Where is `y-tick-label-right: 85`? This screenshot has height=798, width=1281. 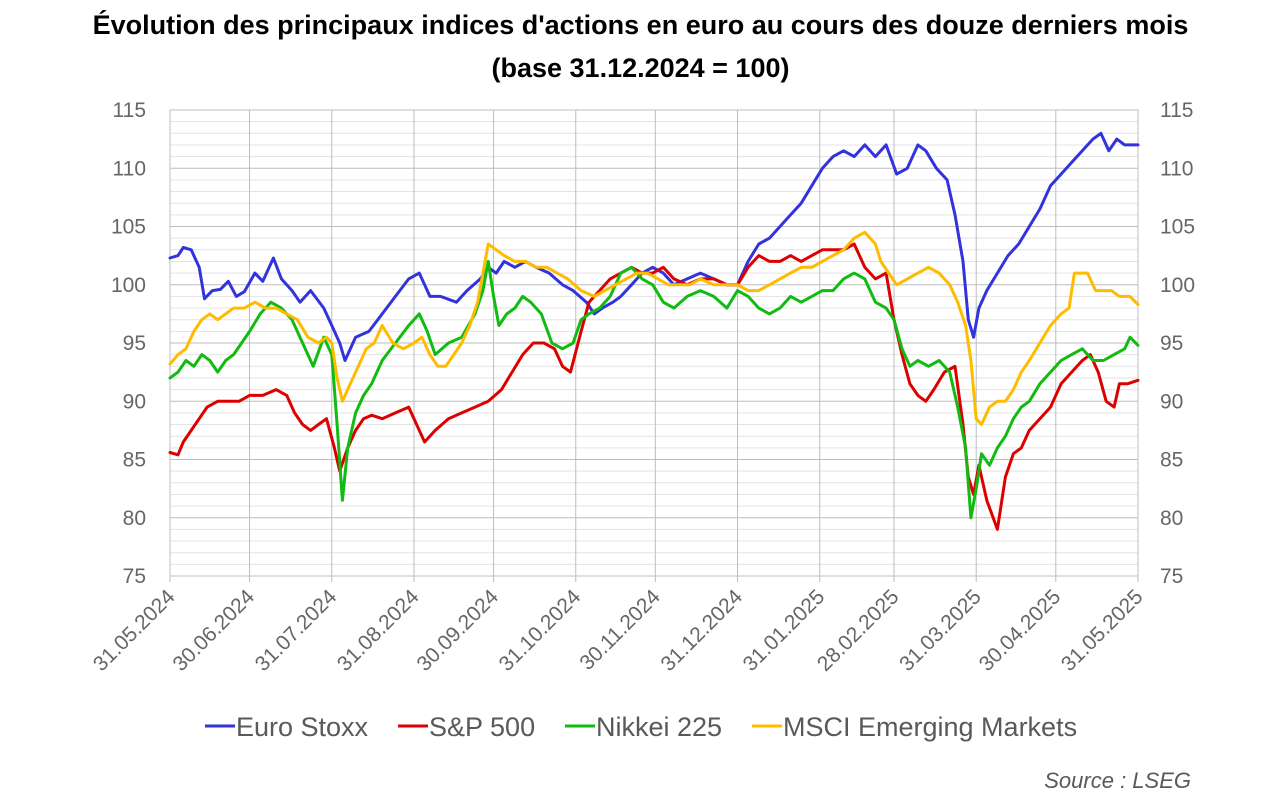 y-tick-label-right: 85 is located at coordinates (1171, 460).